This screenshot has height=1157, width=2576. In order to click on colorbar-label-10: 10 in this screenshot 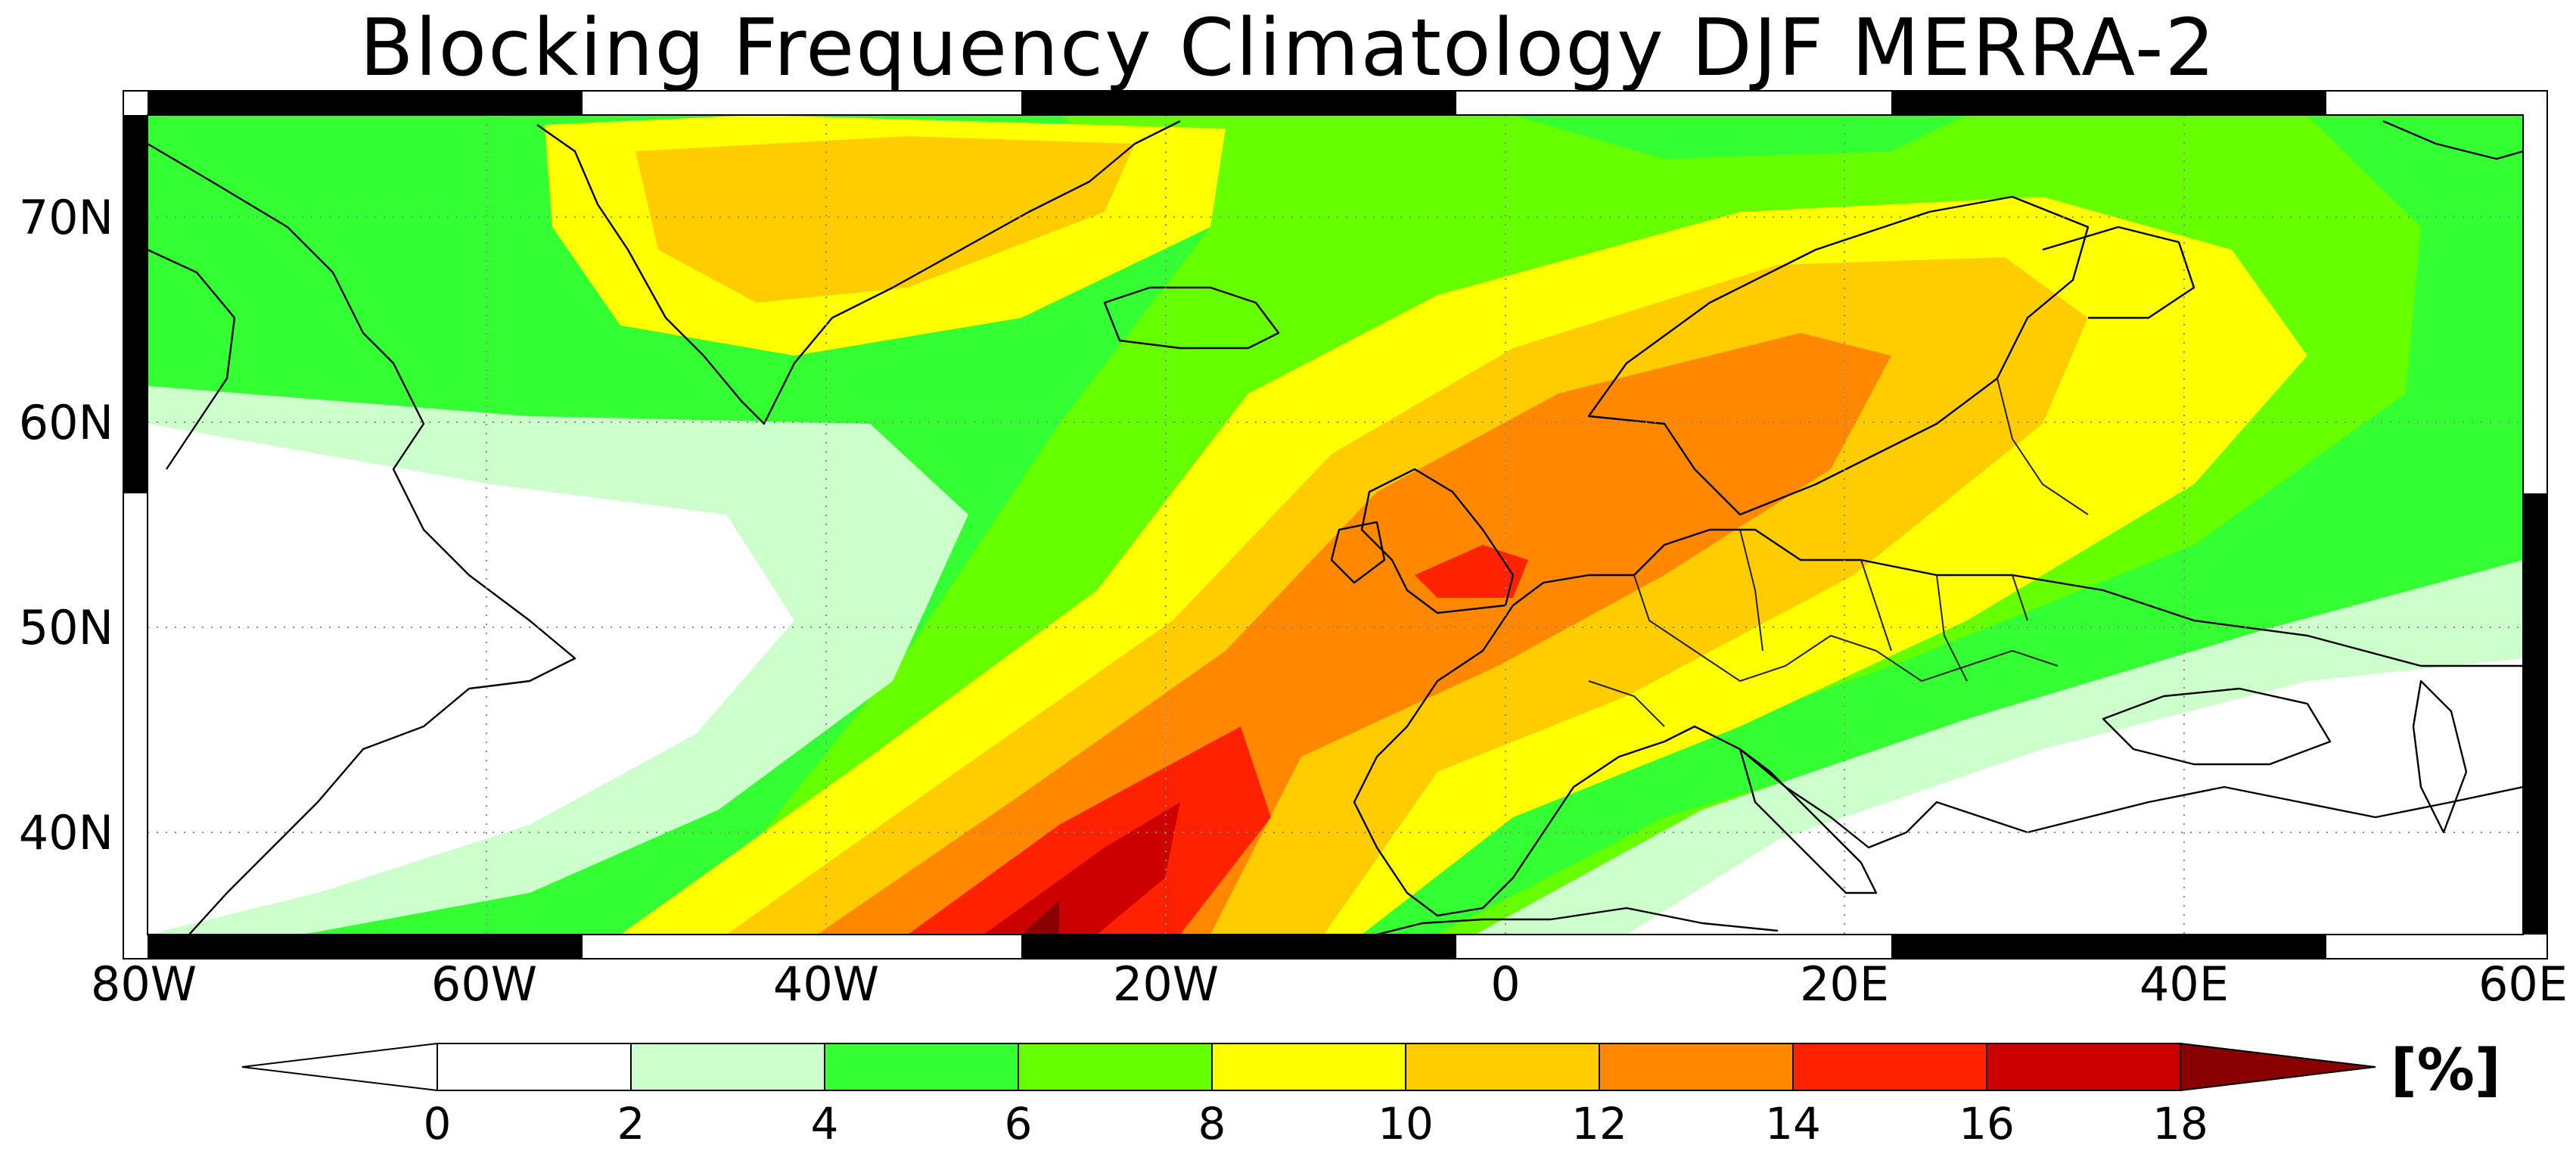, I will do `click(1406, 1123)`.